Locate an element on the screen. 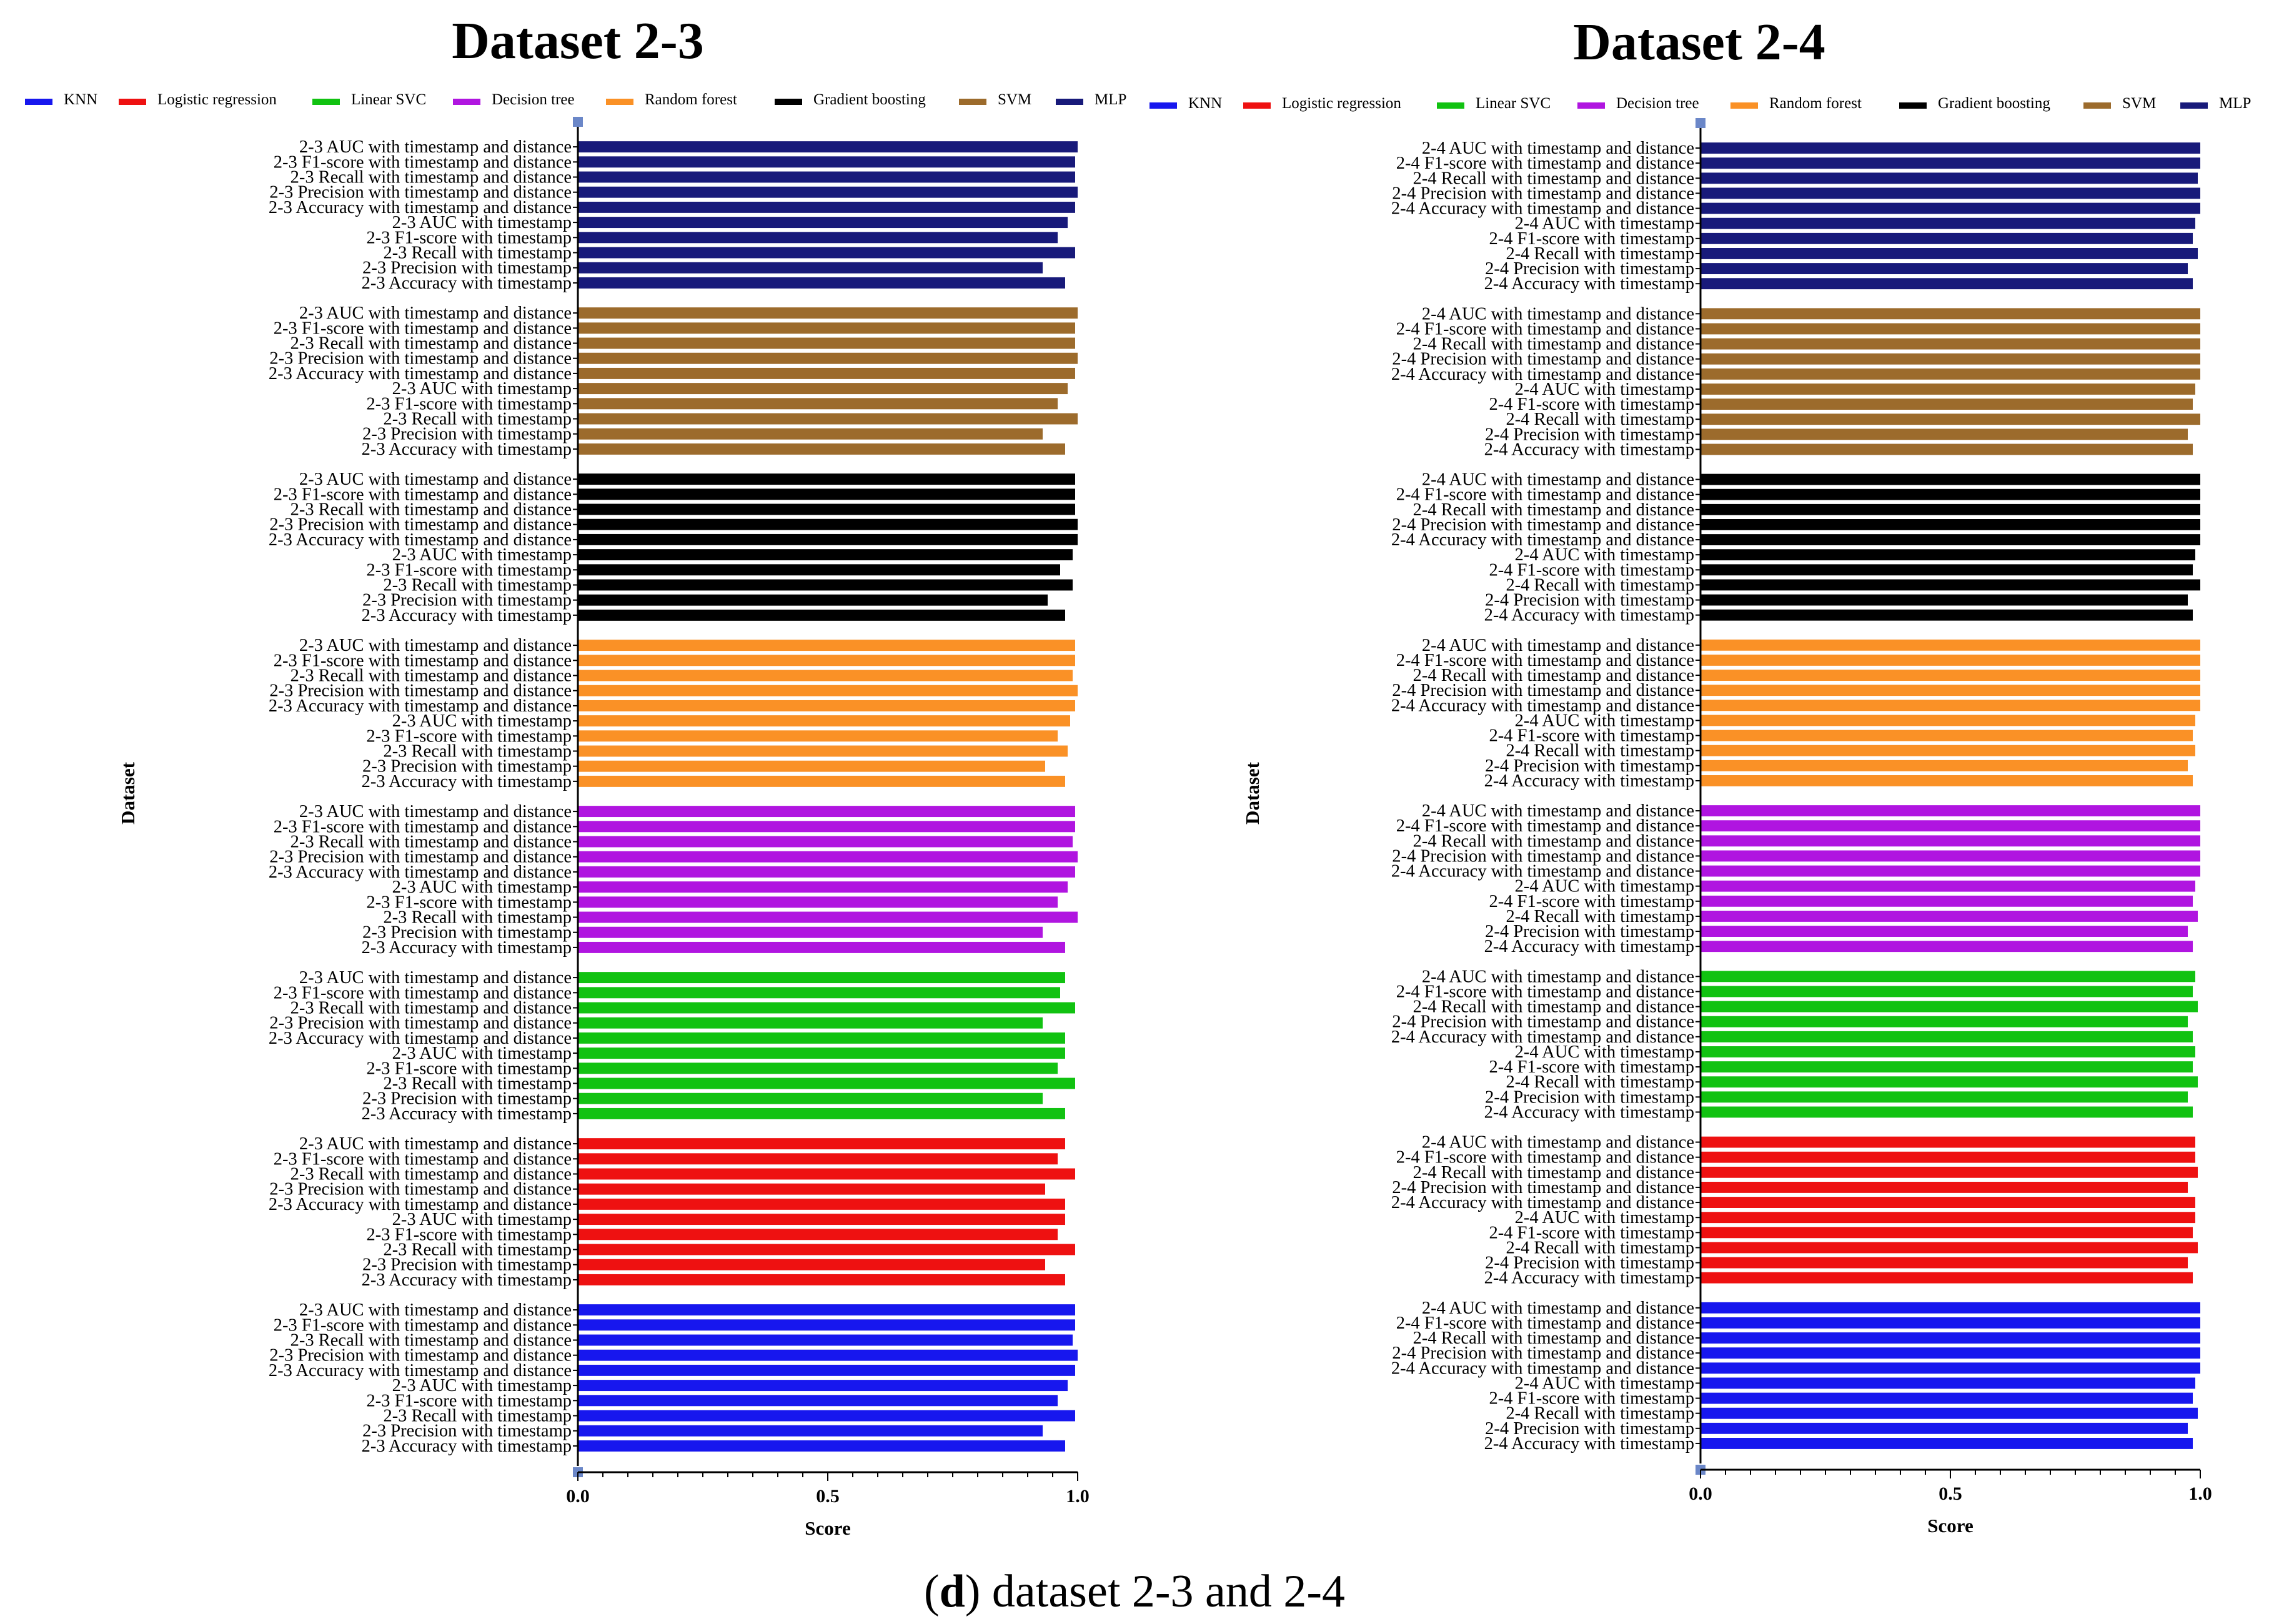 The image size is (2269, 1624). legend-item-gradient-boosting: Gradient boosting is located at coordinates (1974, 103).